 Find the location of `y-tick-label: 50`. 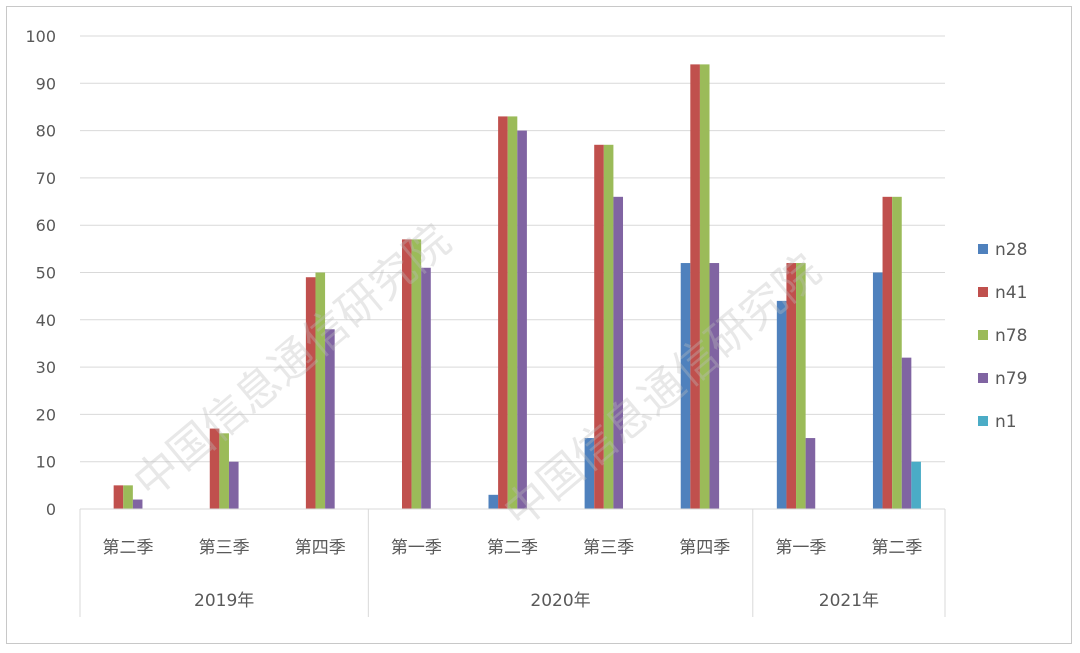

y-tick-label: 50 is located at coordinates (46, 273).